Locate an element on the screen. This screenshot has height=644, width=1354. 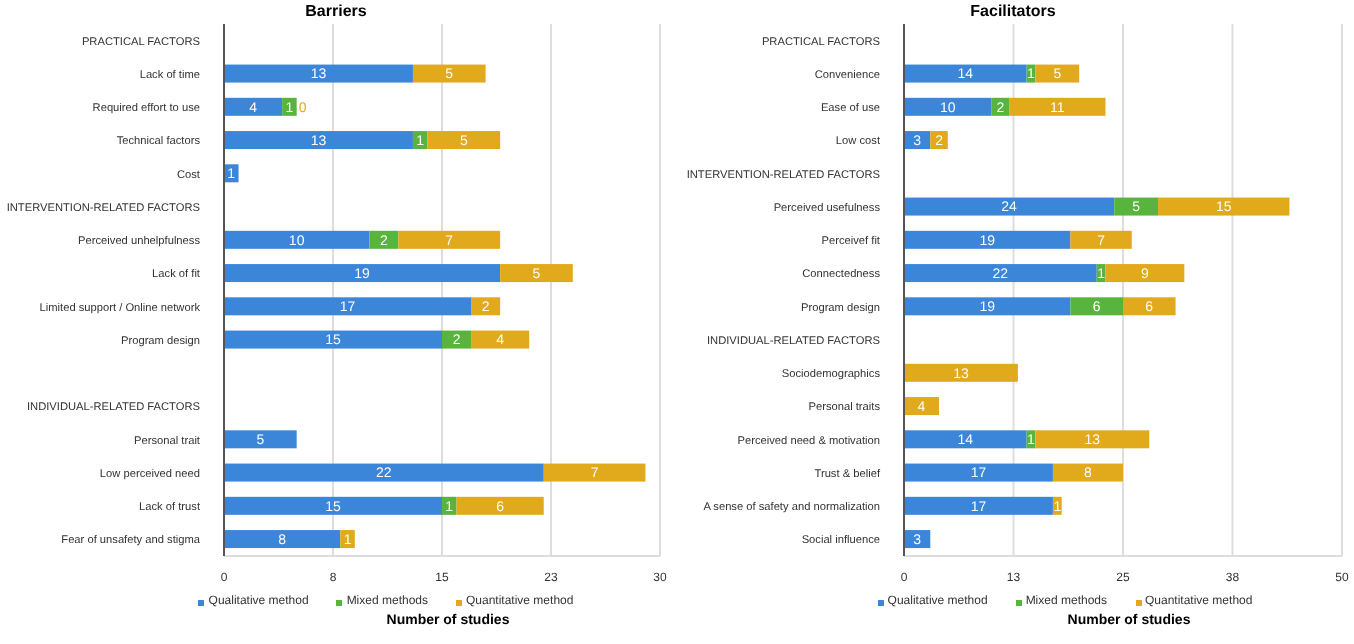
chart-title: Barriers is located at coordinates (336, 12).